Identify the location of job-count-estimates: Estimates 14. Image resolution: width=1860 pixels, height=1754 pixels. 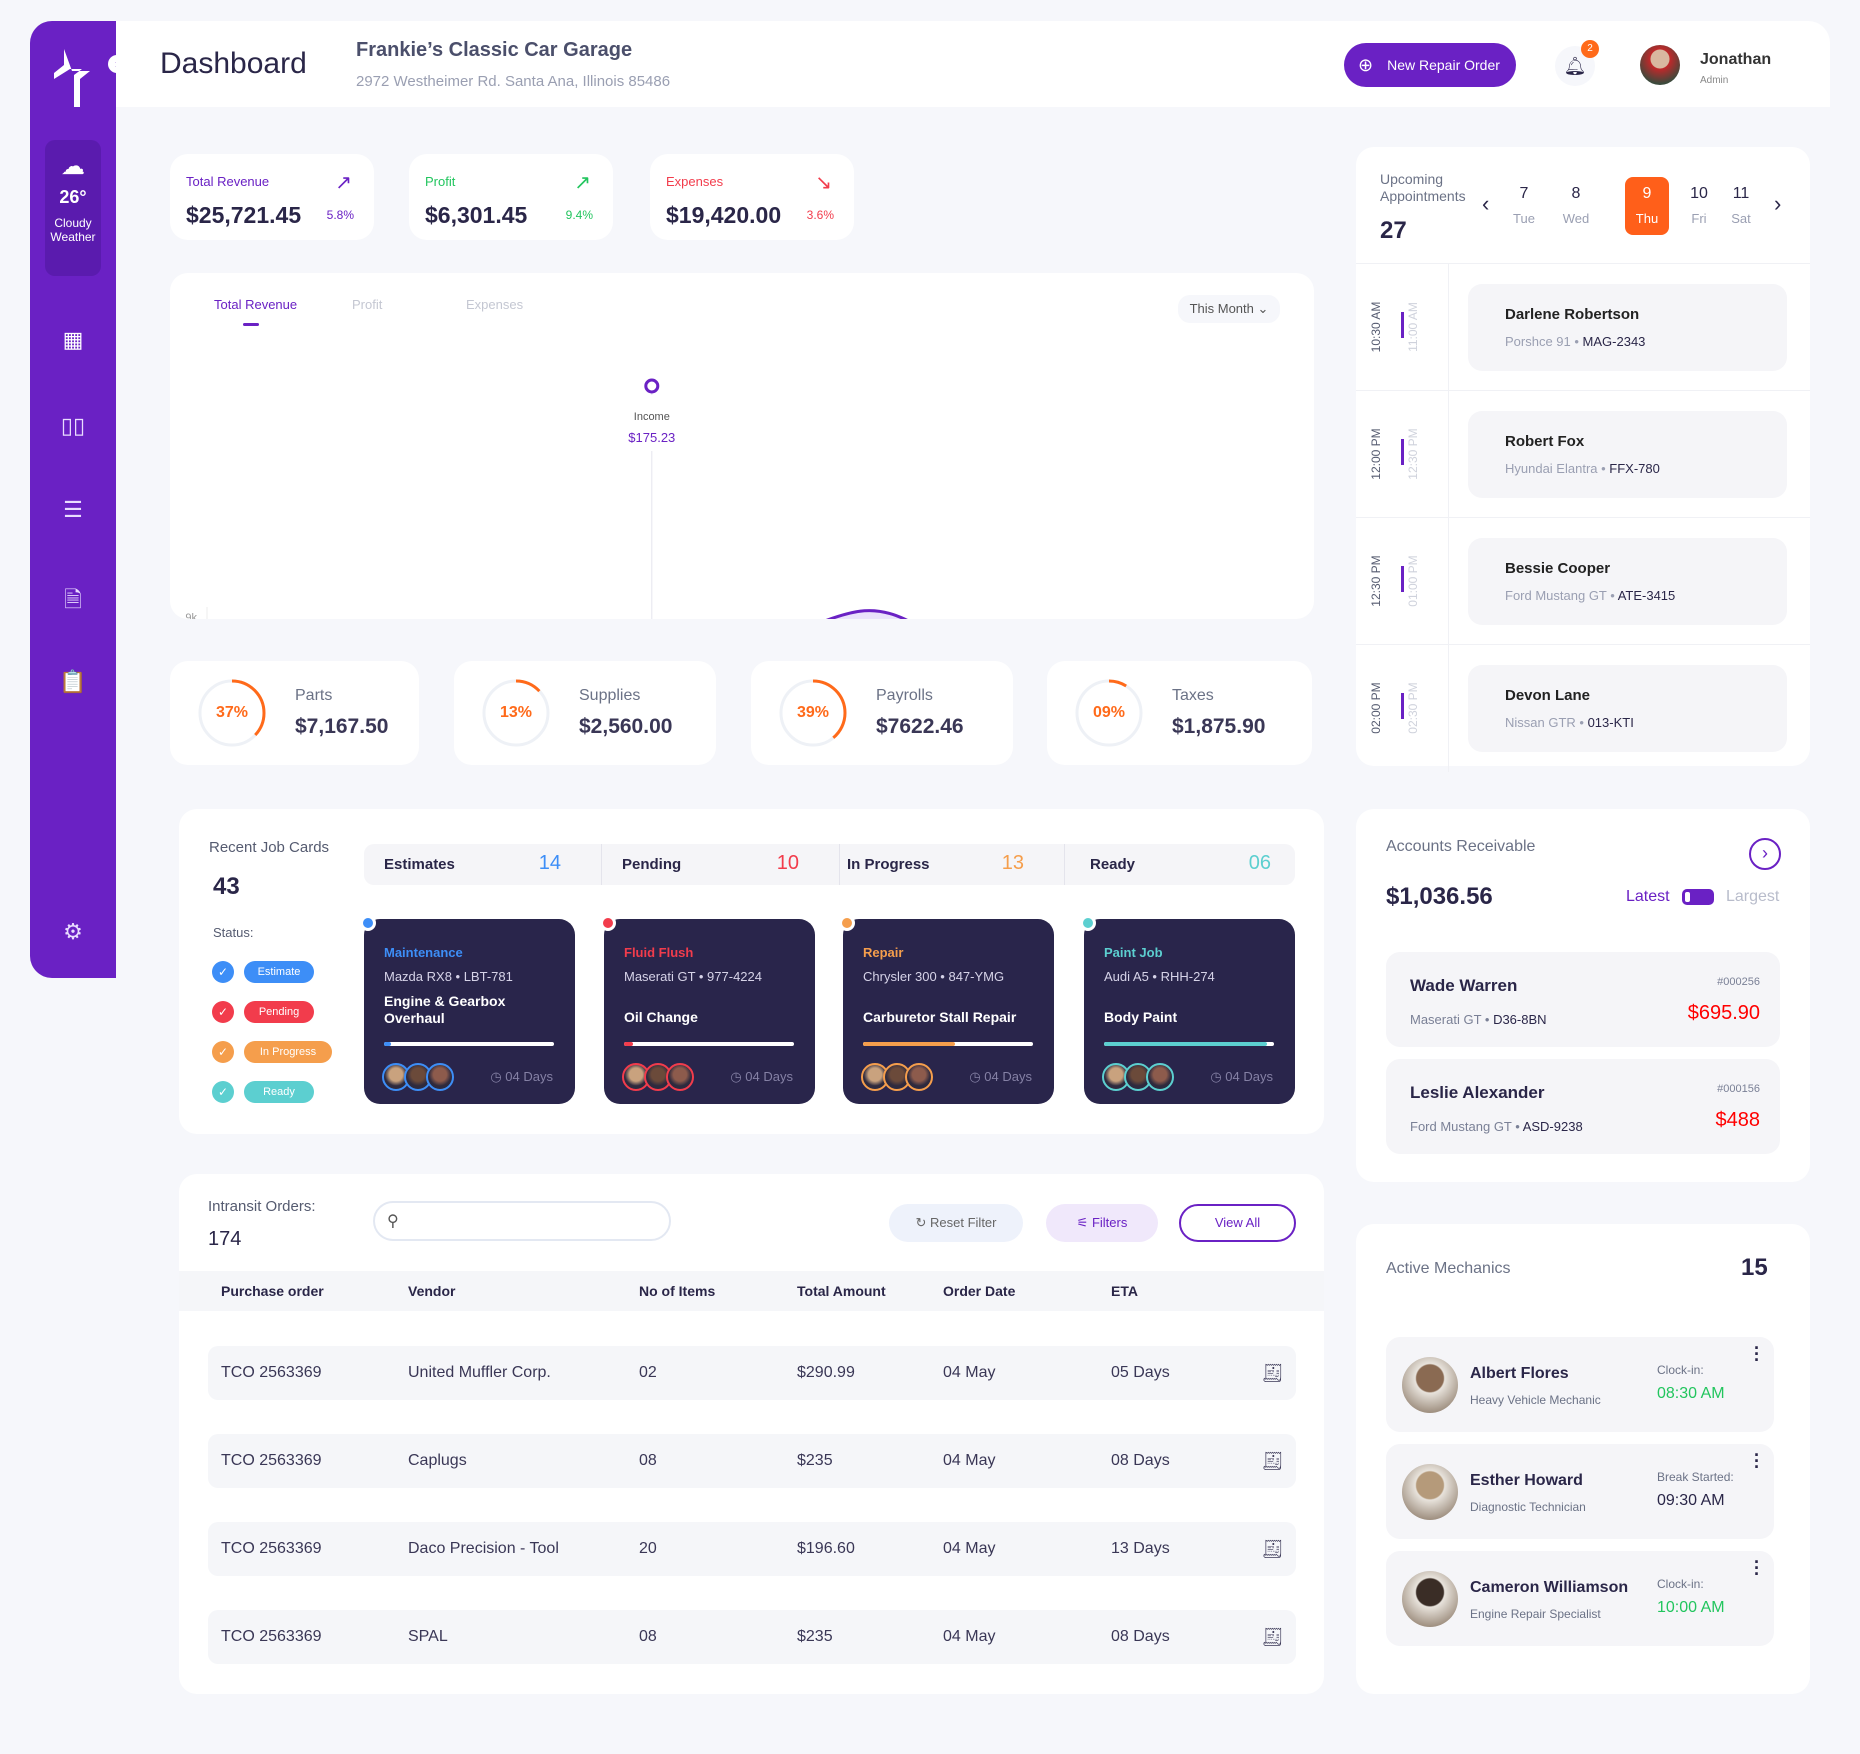
(483, 864).